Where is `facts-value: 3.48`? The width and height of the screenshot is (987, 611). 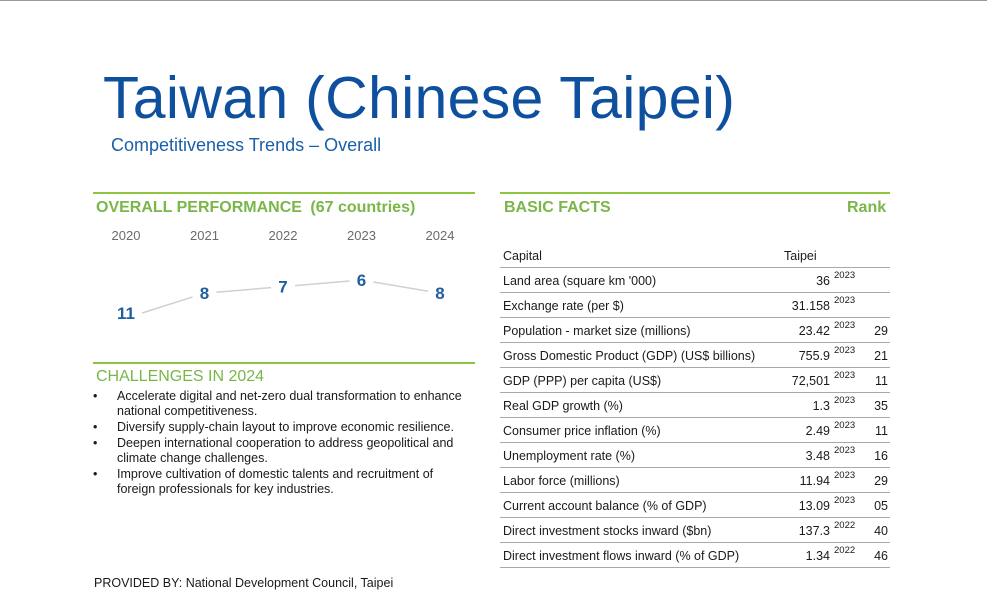
facts-value: 3.48 is located at coordinates (817, 456).